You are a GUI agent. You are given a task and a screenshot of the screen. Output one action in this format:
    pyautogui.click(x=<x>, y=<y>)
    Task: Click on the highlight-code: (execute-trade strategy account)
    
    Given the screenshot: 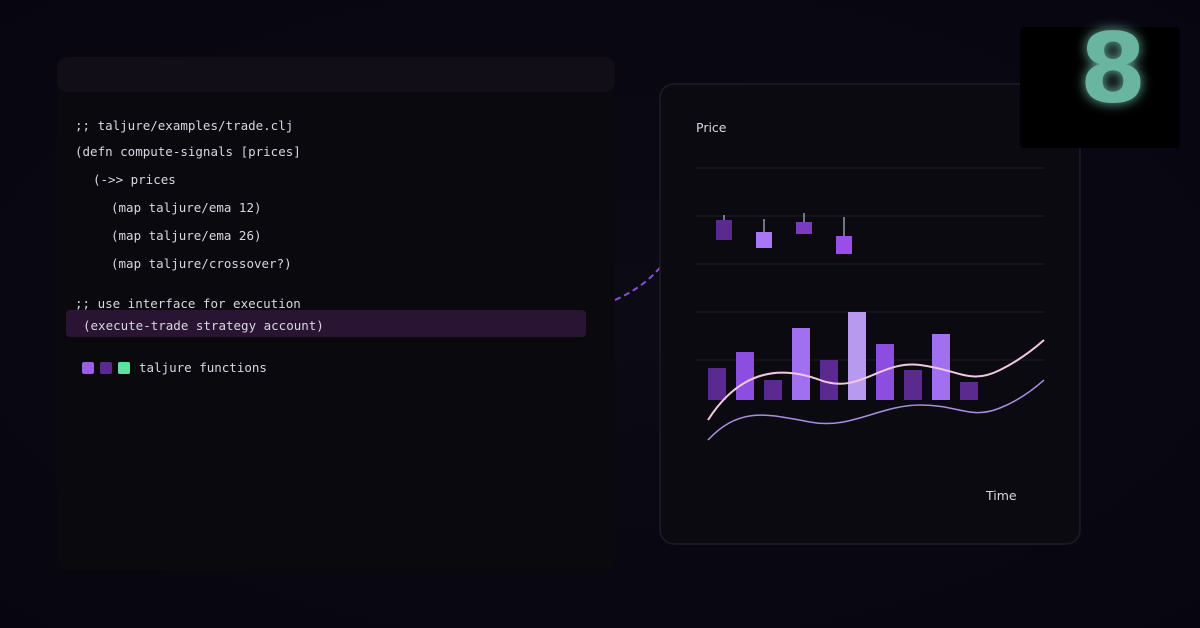 What is the action you would take?
    pyautogui.click(x=203, y=325)
    